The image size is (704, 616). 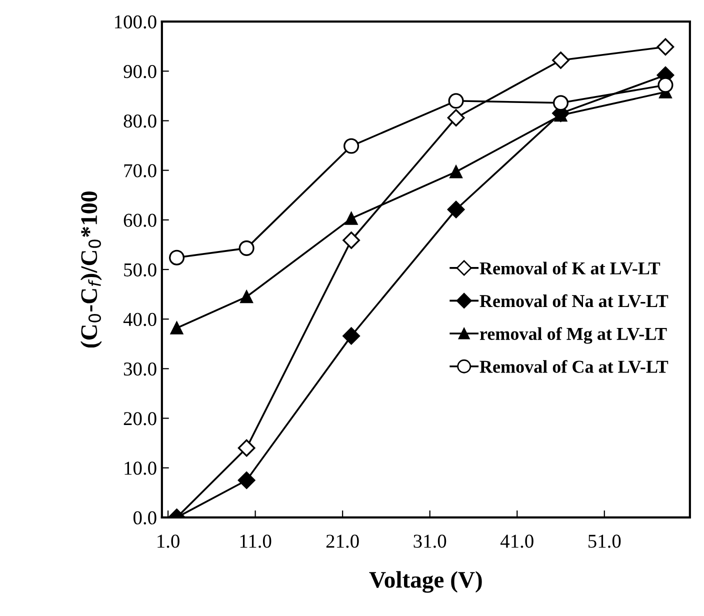 I want to click on y-tick-label: 50.0, so click(x=140, y=270).